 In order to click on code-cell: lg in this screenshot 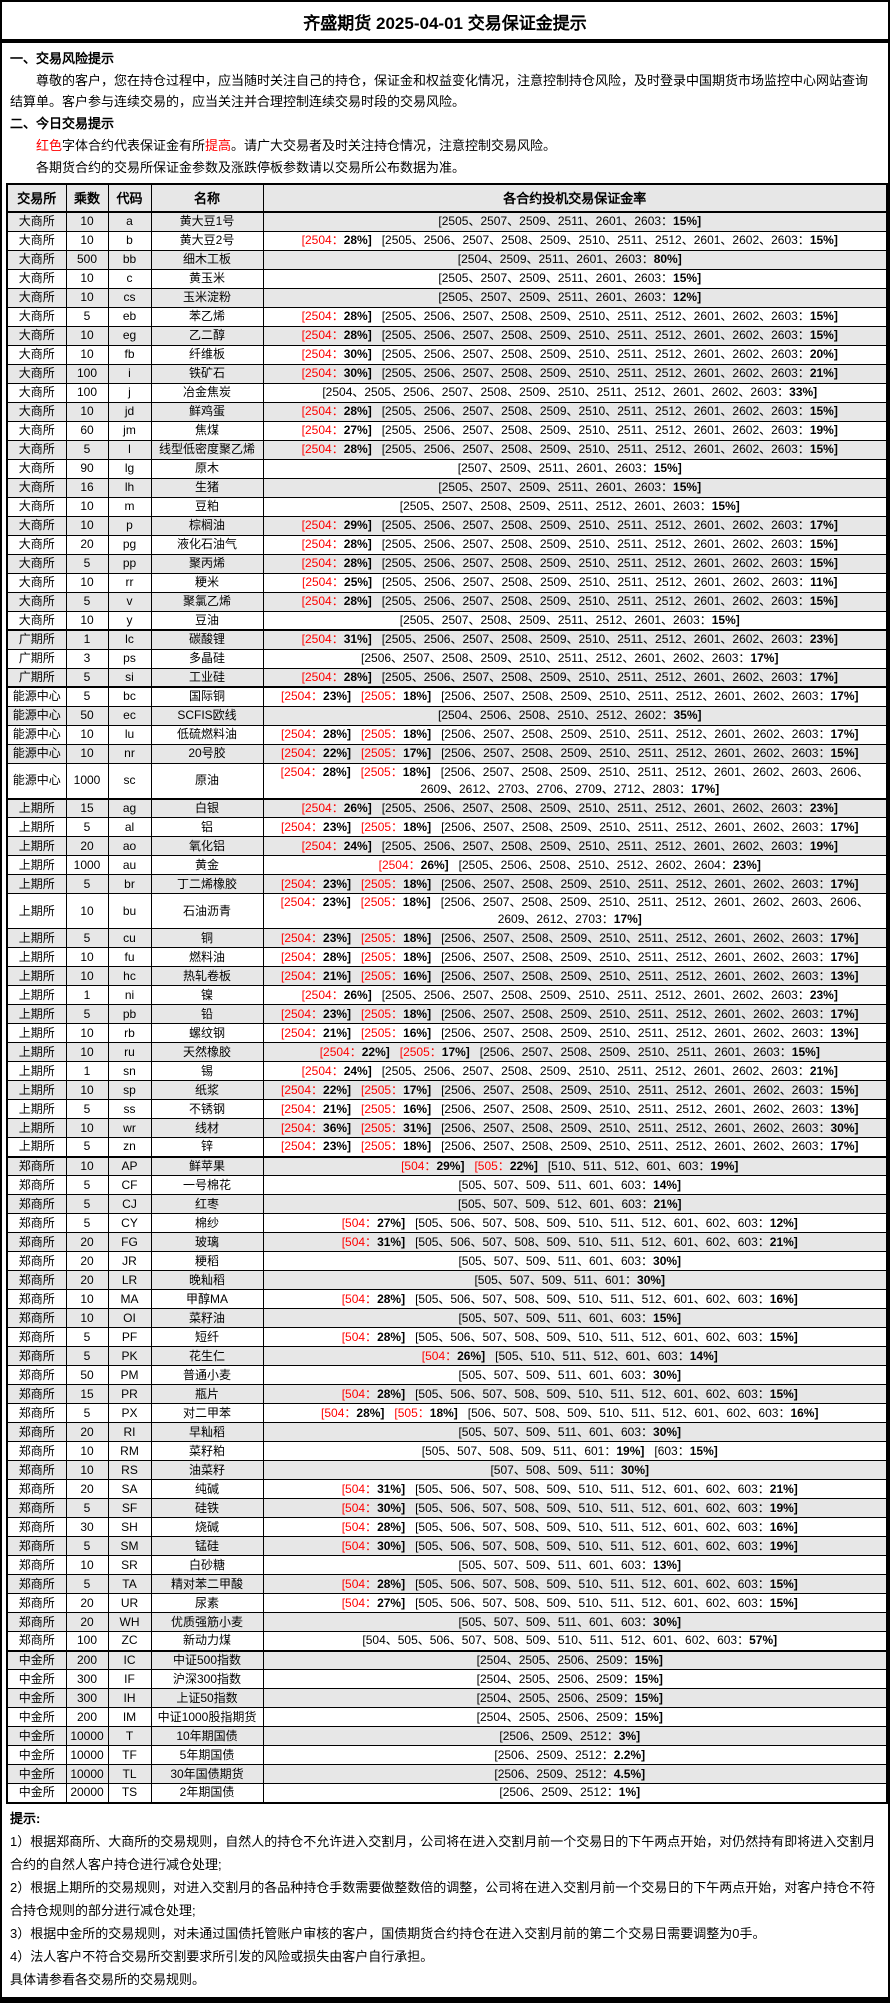, I will do `click(129, 468)`.